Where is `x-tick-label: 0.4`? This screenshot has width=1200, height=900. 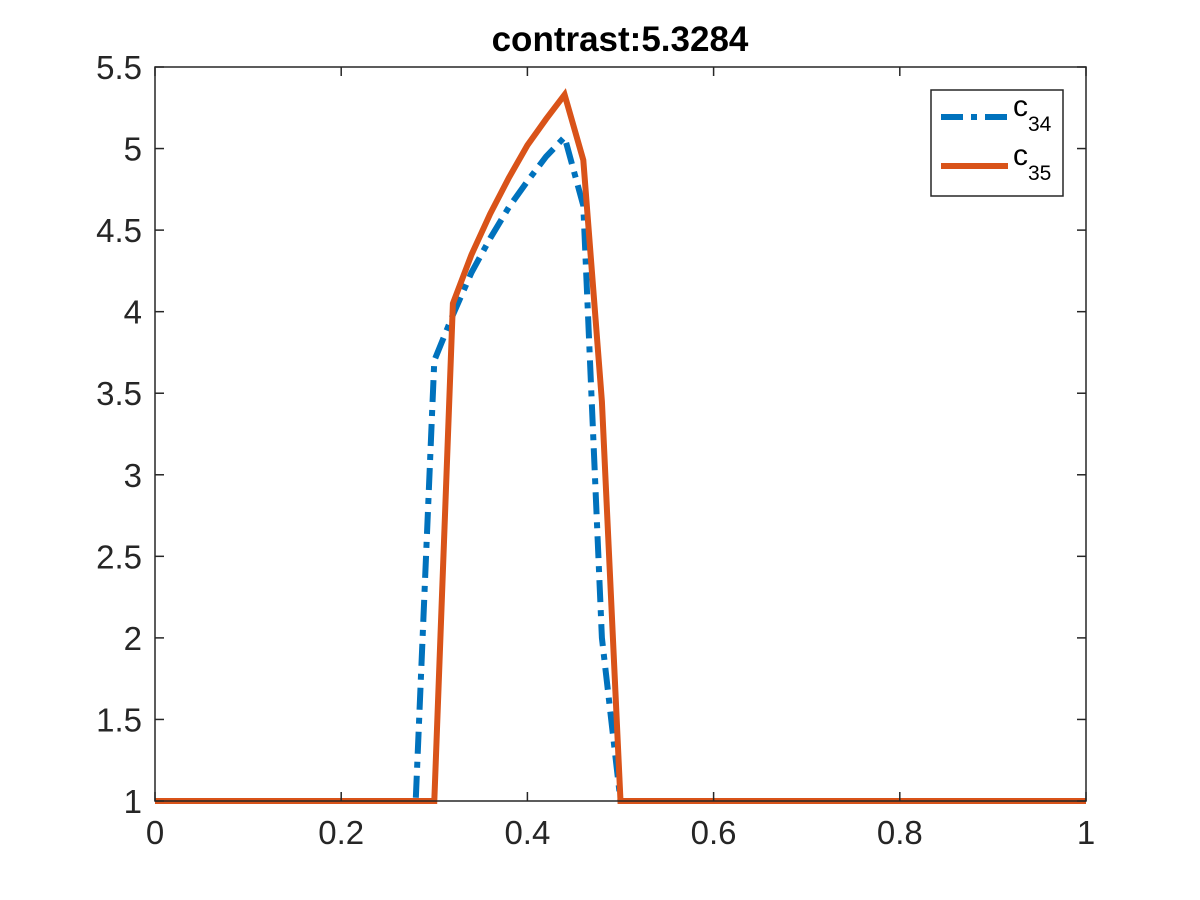
x-tick-label: 0.4 is located at coordinates (527, 832).